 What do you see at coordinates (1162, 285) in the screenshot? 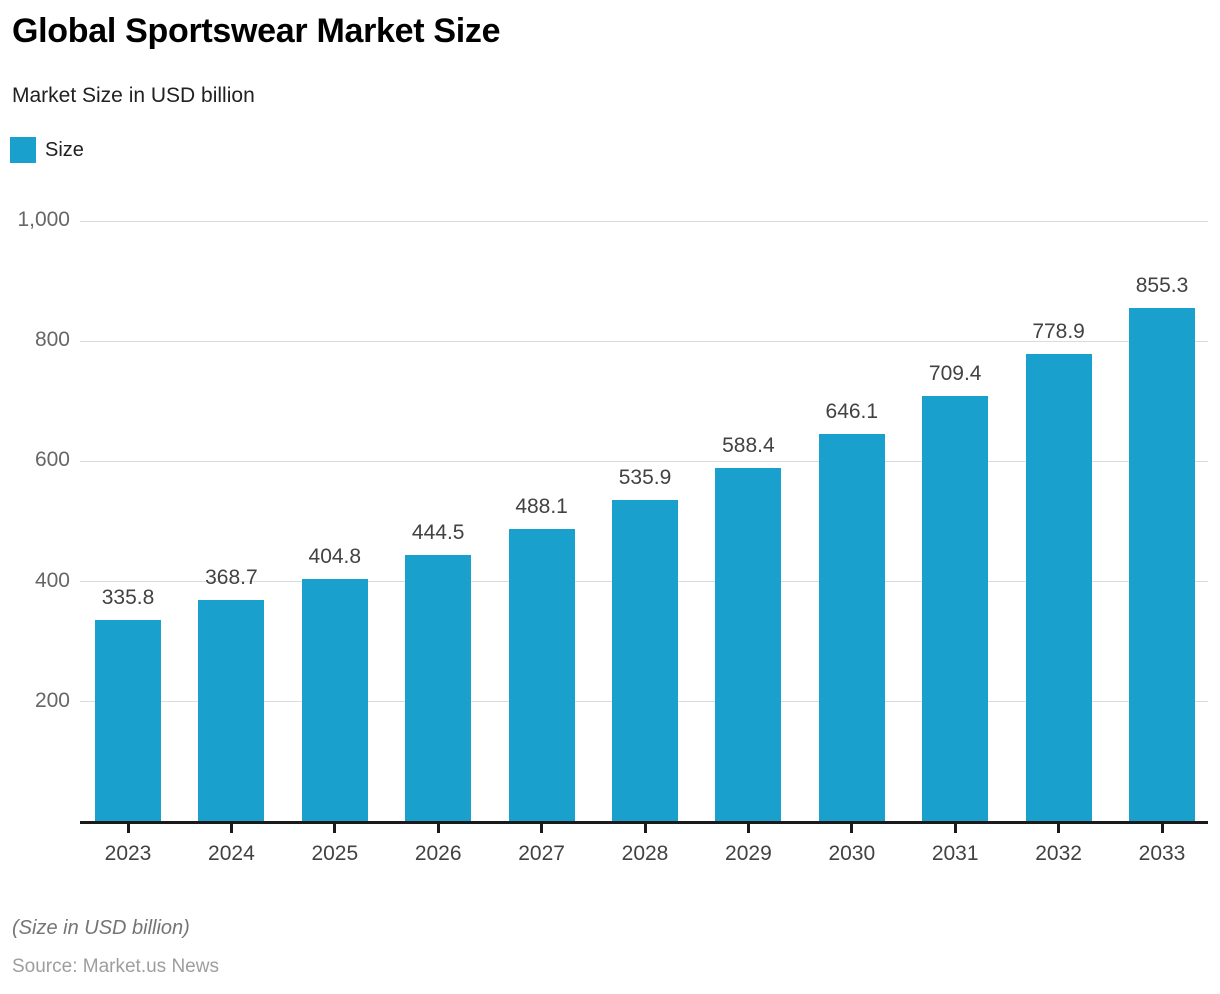
I see `bar-value-label-2033: 855.3` at bounding box center [1162, 285].